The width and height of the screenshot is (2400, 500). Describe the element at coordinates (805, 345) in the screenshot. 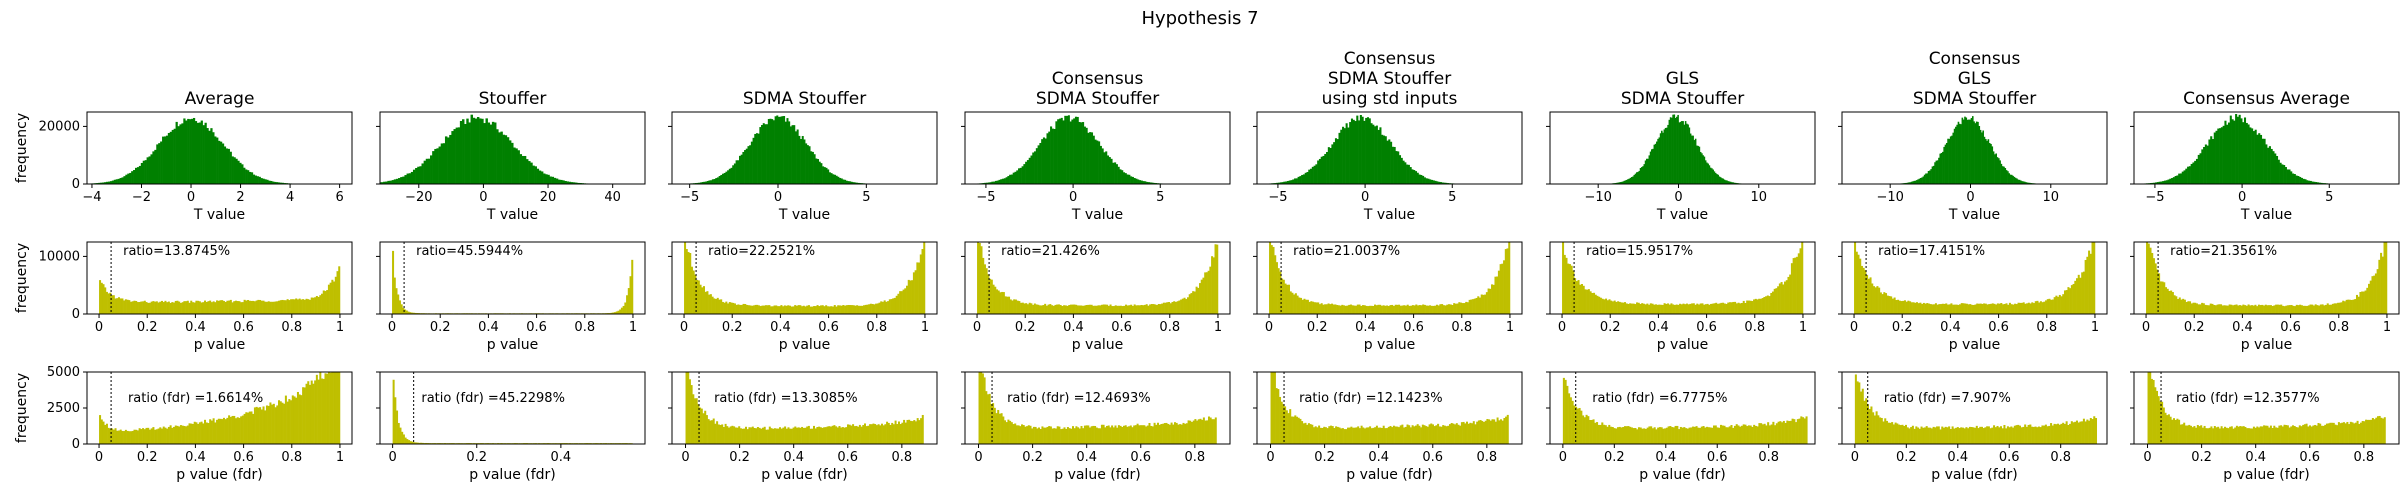

I see `x-axis-label: p value` at that location.